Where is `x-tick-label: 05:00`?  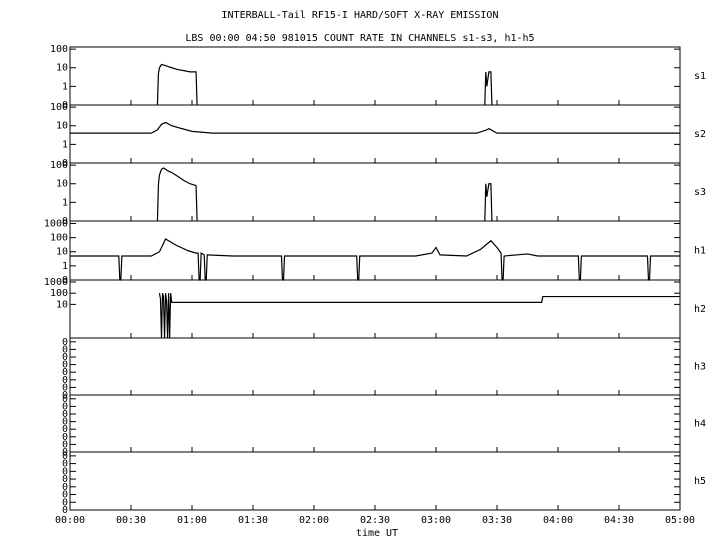 x-tick-label: 05:00 is located at coordinates (680, 520).